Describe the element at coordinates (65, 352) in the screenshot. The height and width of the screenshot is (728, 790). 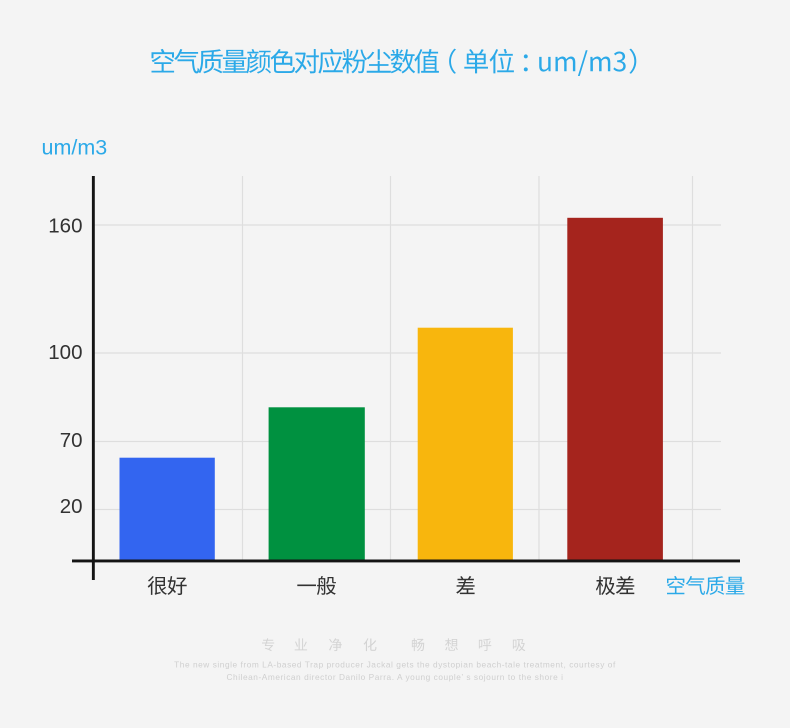
I see `svg-text: 100` at that location.